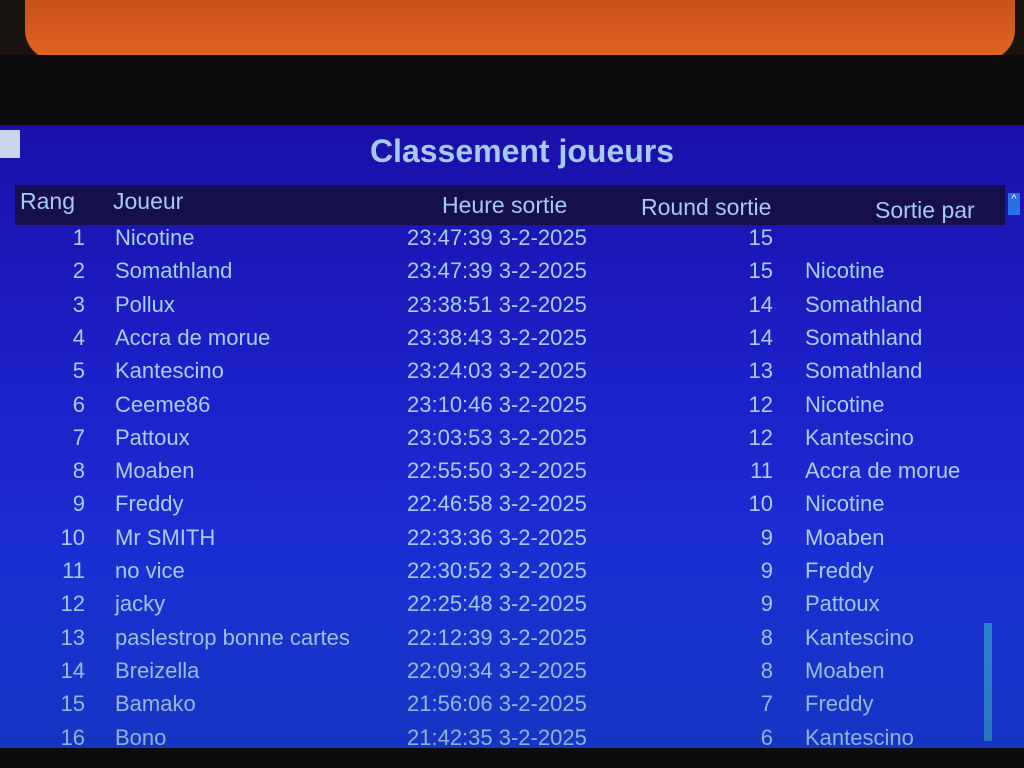 Image resolution: width=1024 pixels, height=768 pixels. What do you see at coordinates (497, 637) in the screenshot?
I see `cell-time: 22:12:39 3-2-2025` at bounding box center [497, 637].